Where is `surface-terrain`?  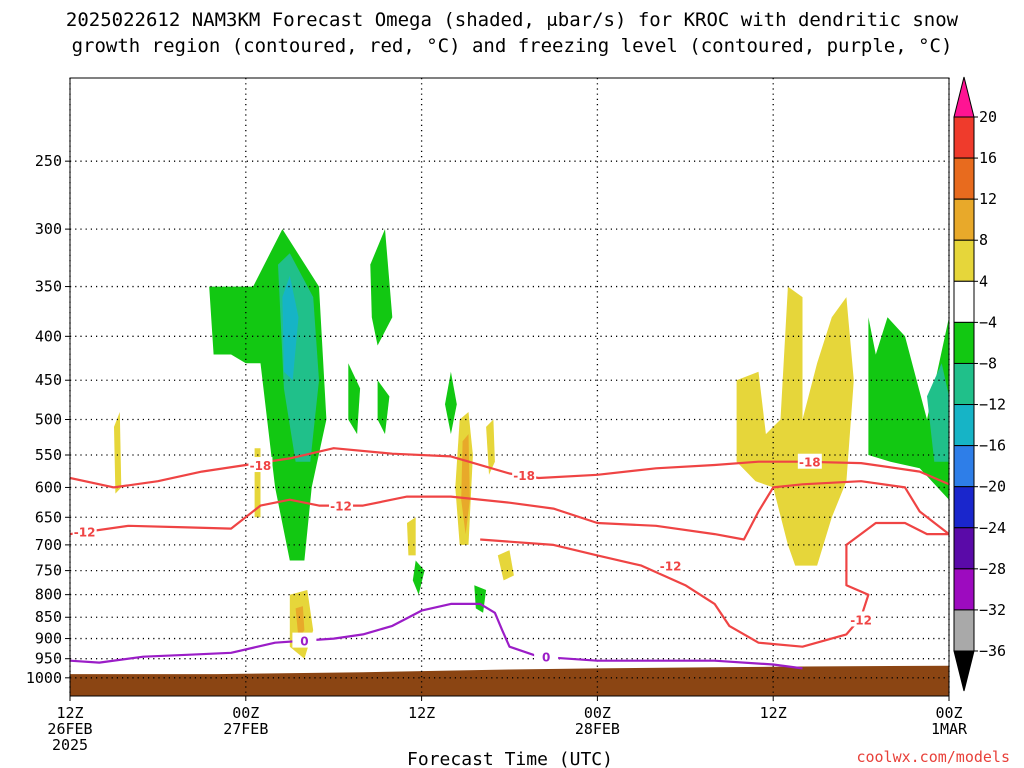 surface-terrain is located at coordinates (509, 680).